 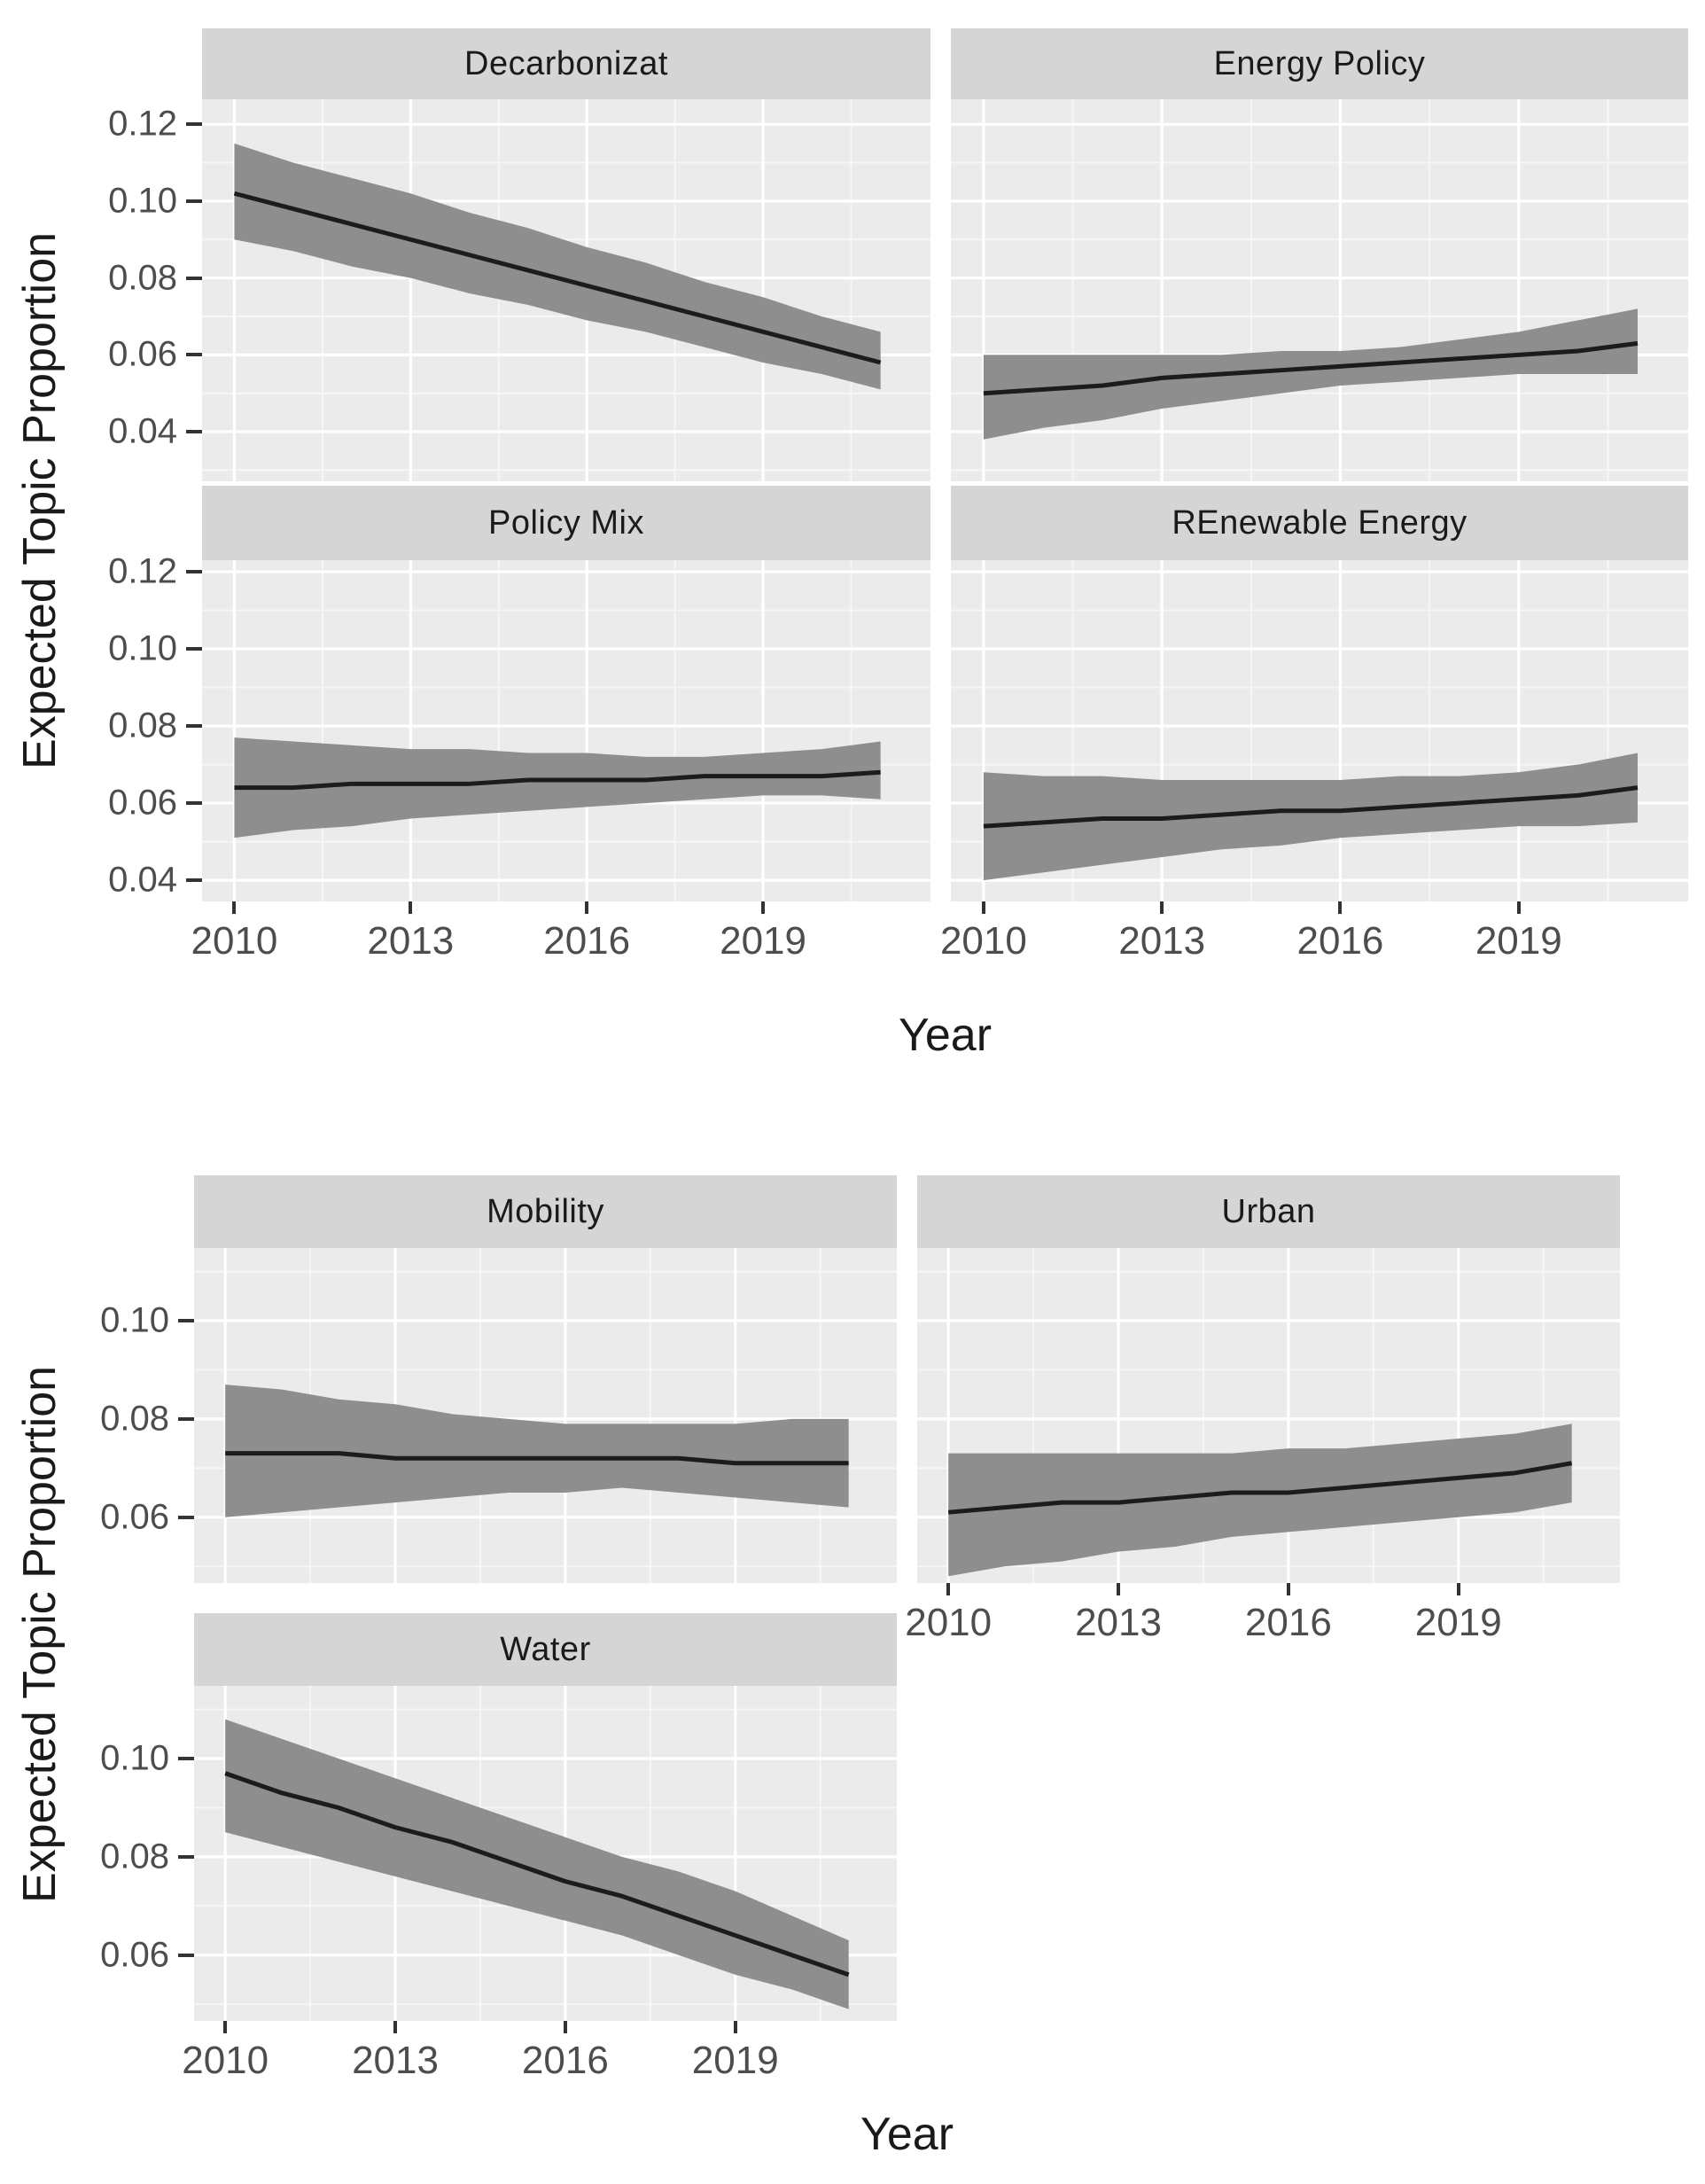 I want to click on facet-strip-urban: Urban, so click(x=1268, y=1211).